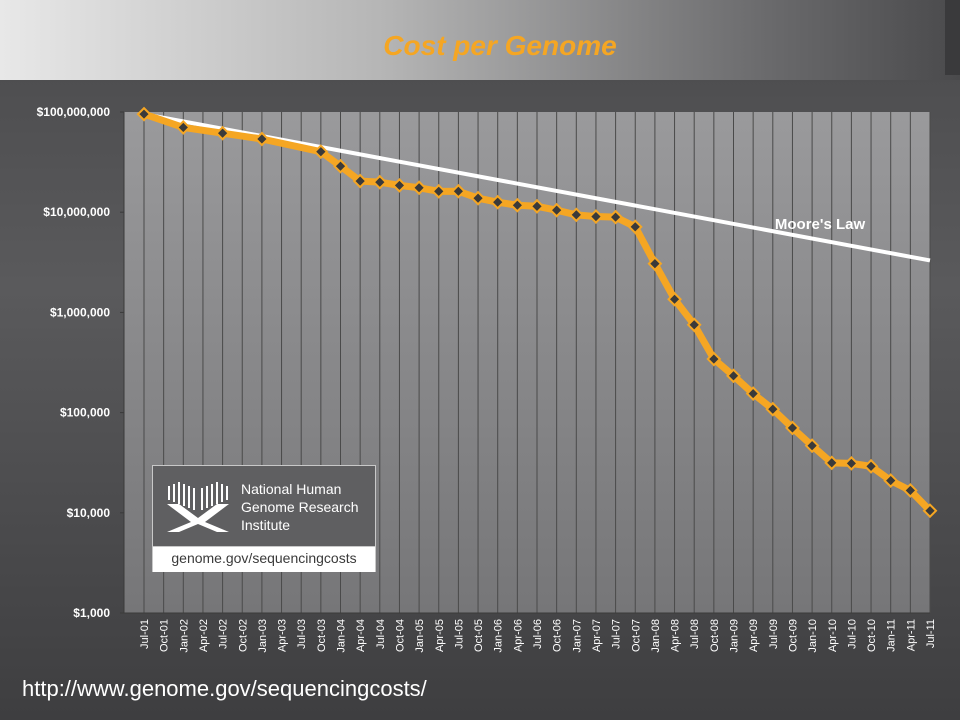 The height and width of the screenshot is (720, 960). Describe the element at coordinates (931, 633) in the screenshot. I see `x-tick-label: Jul-11` at that location.